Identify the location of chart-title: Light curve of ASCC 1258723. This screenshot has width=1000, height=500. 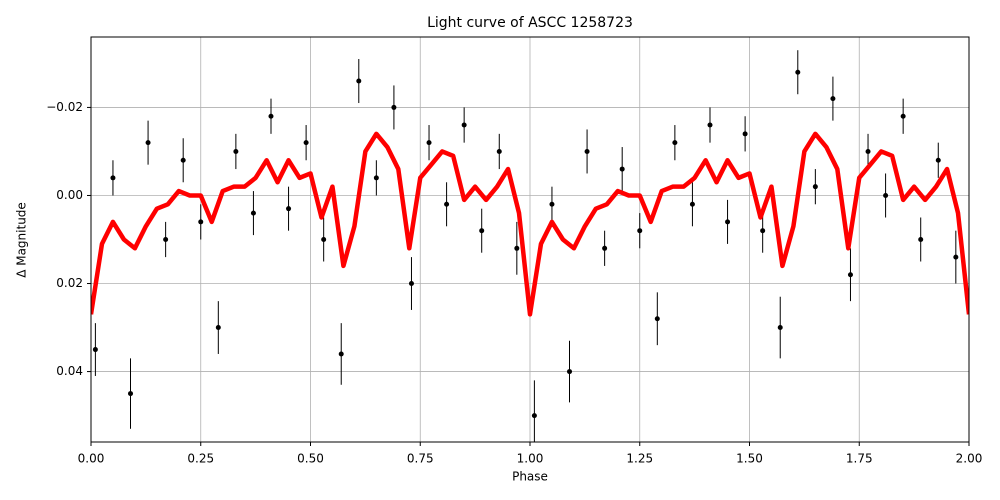
(530, 23).